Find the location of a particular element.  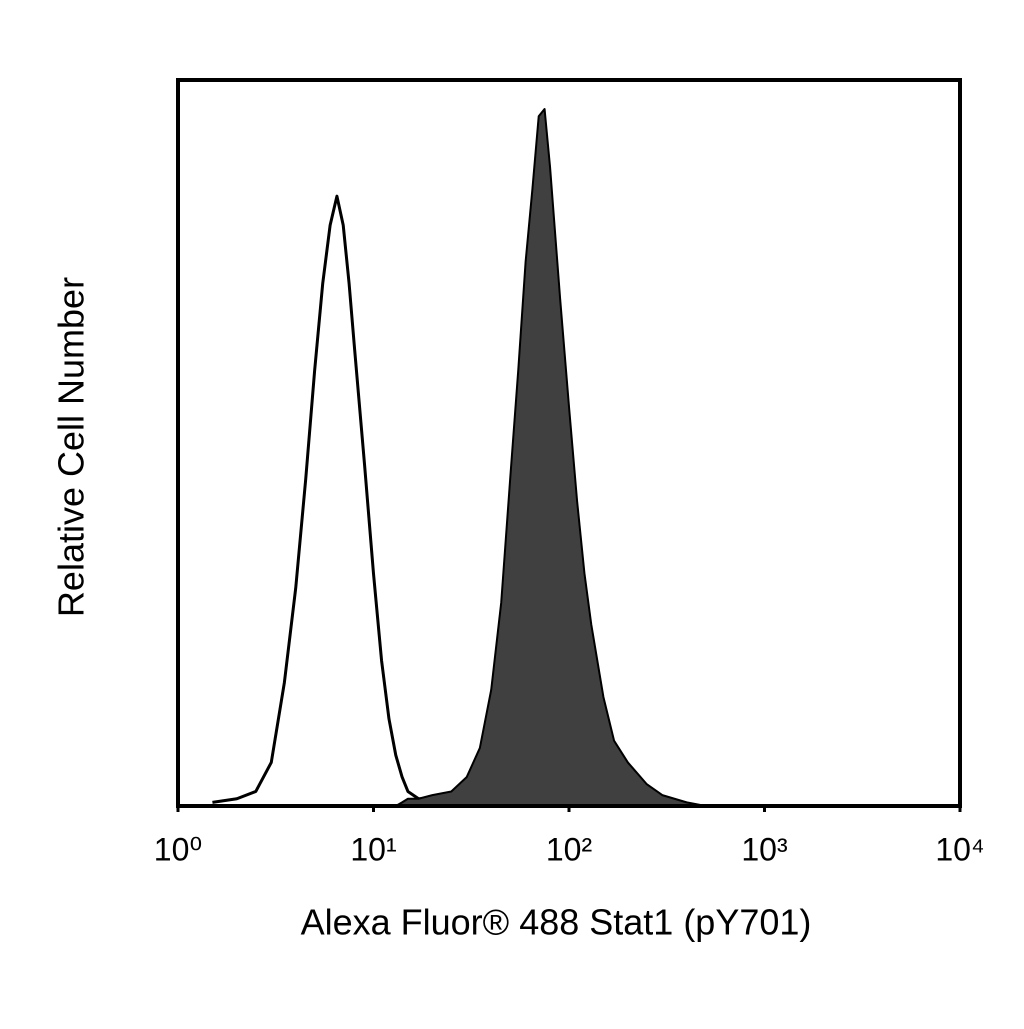

x-tick-label: 10³ is located at coordinates (764, 849).